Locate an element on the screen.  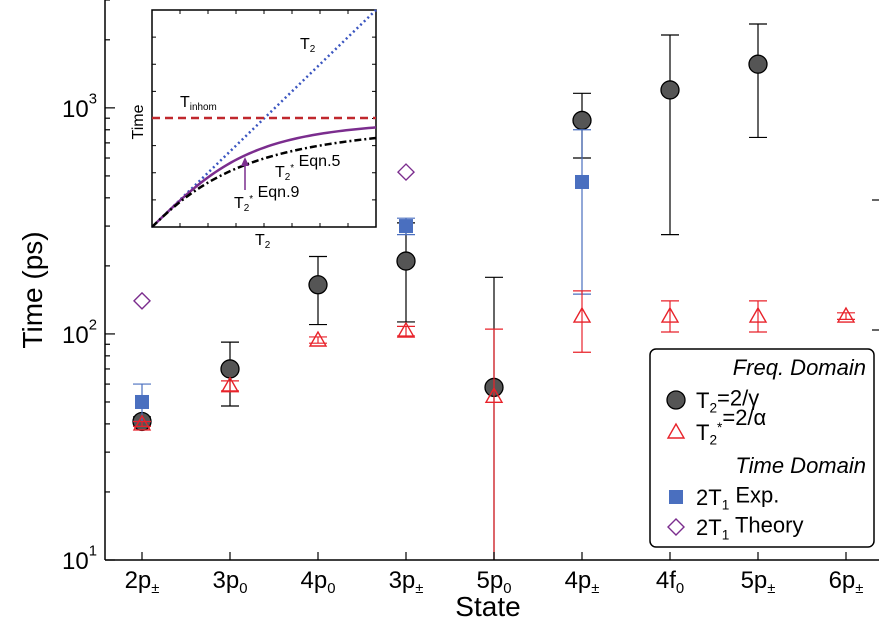
legend-theory-marker is located at coordinates (676, 527).